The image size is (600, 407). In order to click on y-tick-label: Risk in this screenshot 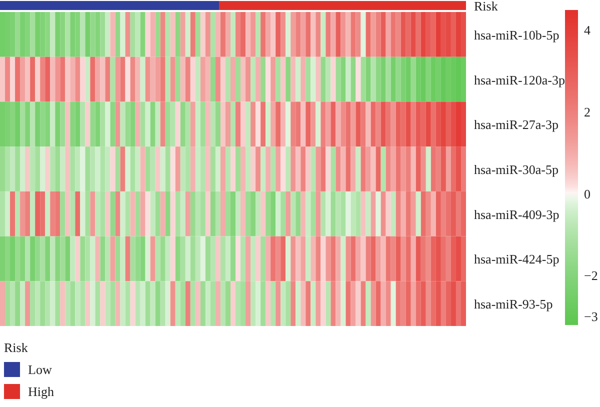, I will do `click(486, 7)`.